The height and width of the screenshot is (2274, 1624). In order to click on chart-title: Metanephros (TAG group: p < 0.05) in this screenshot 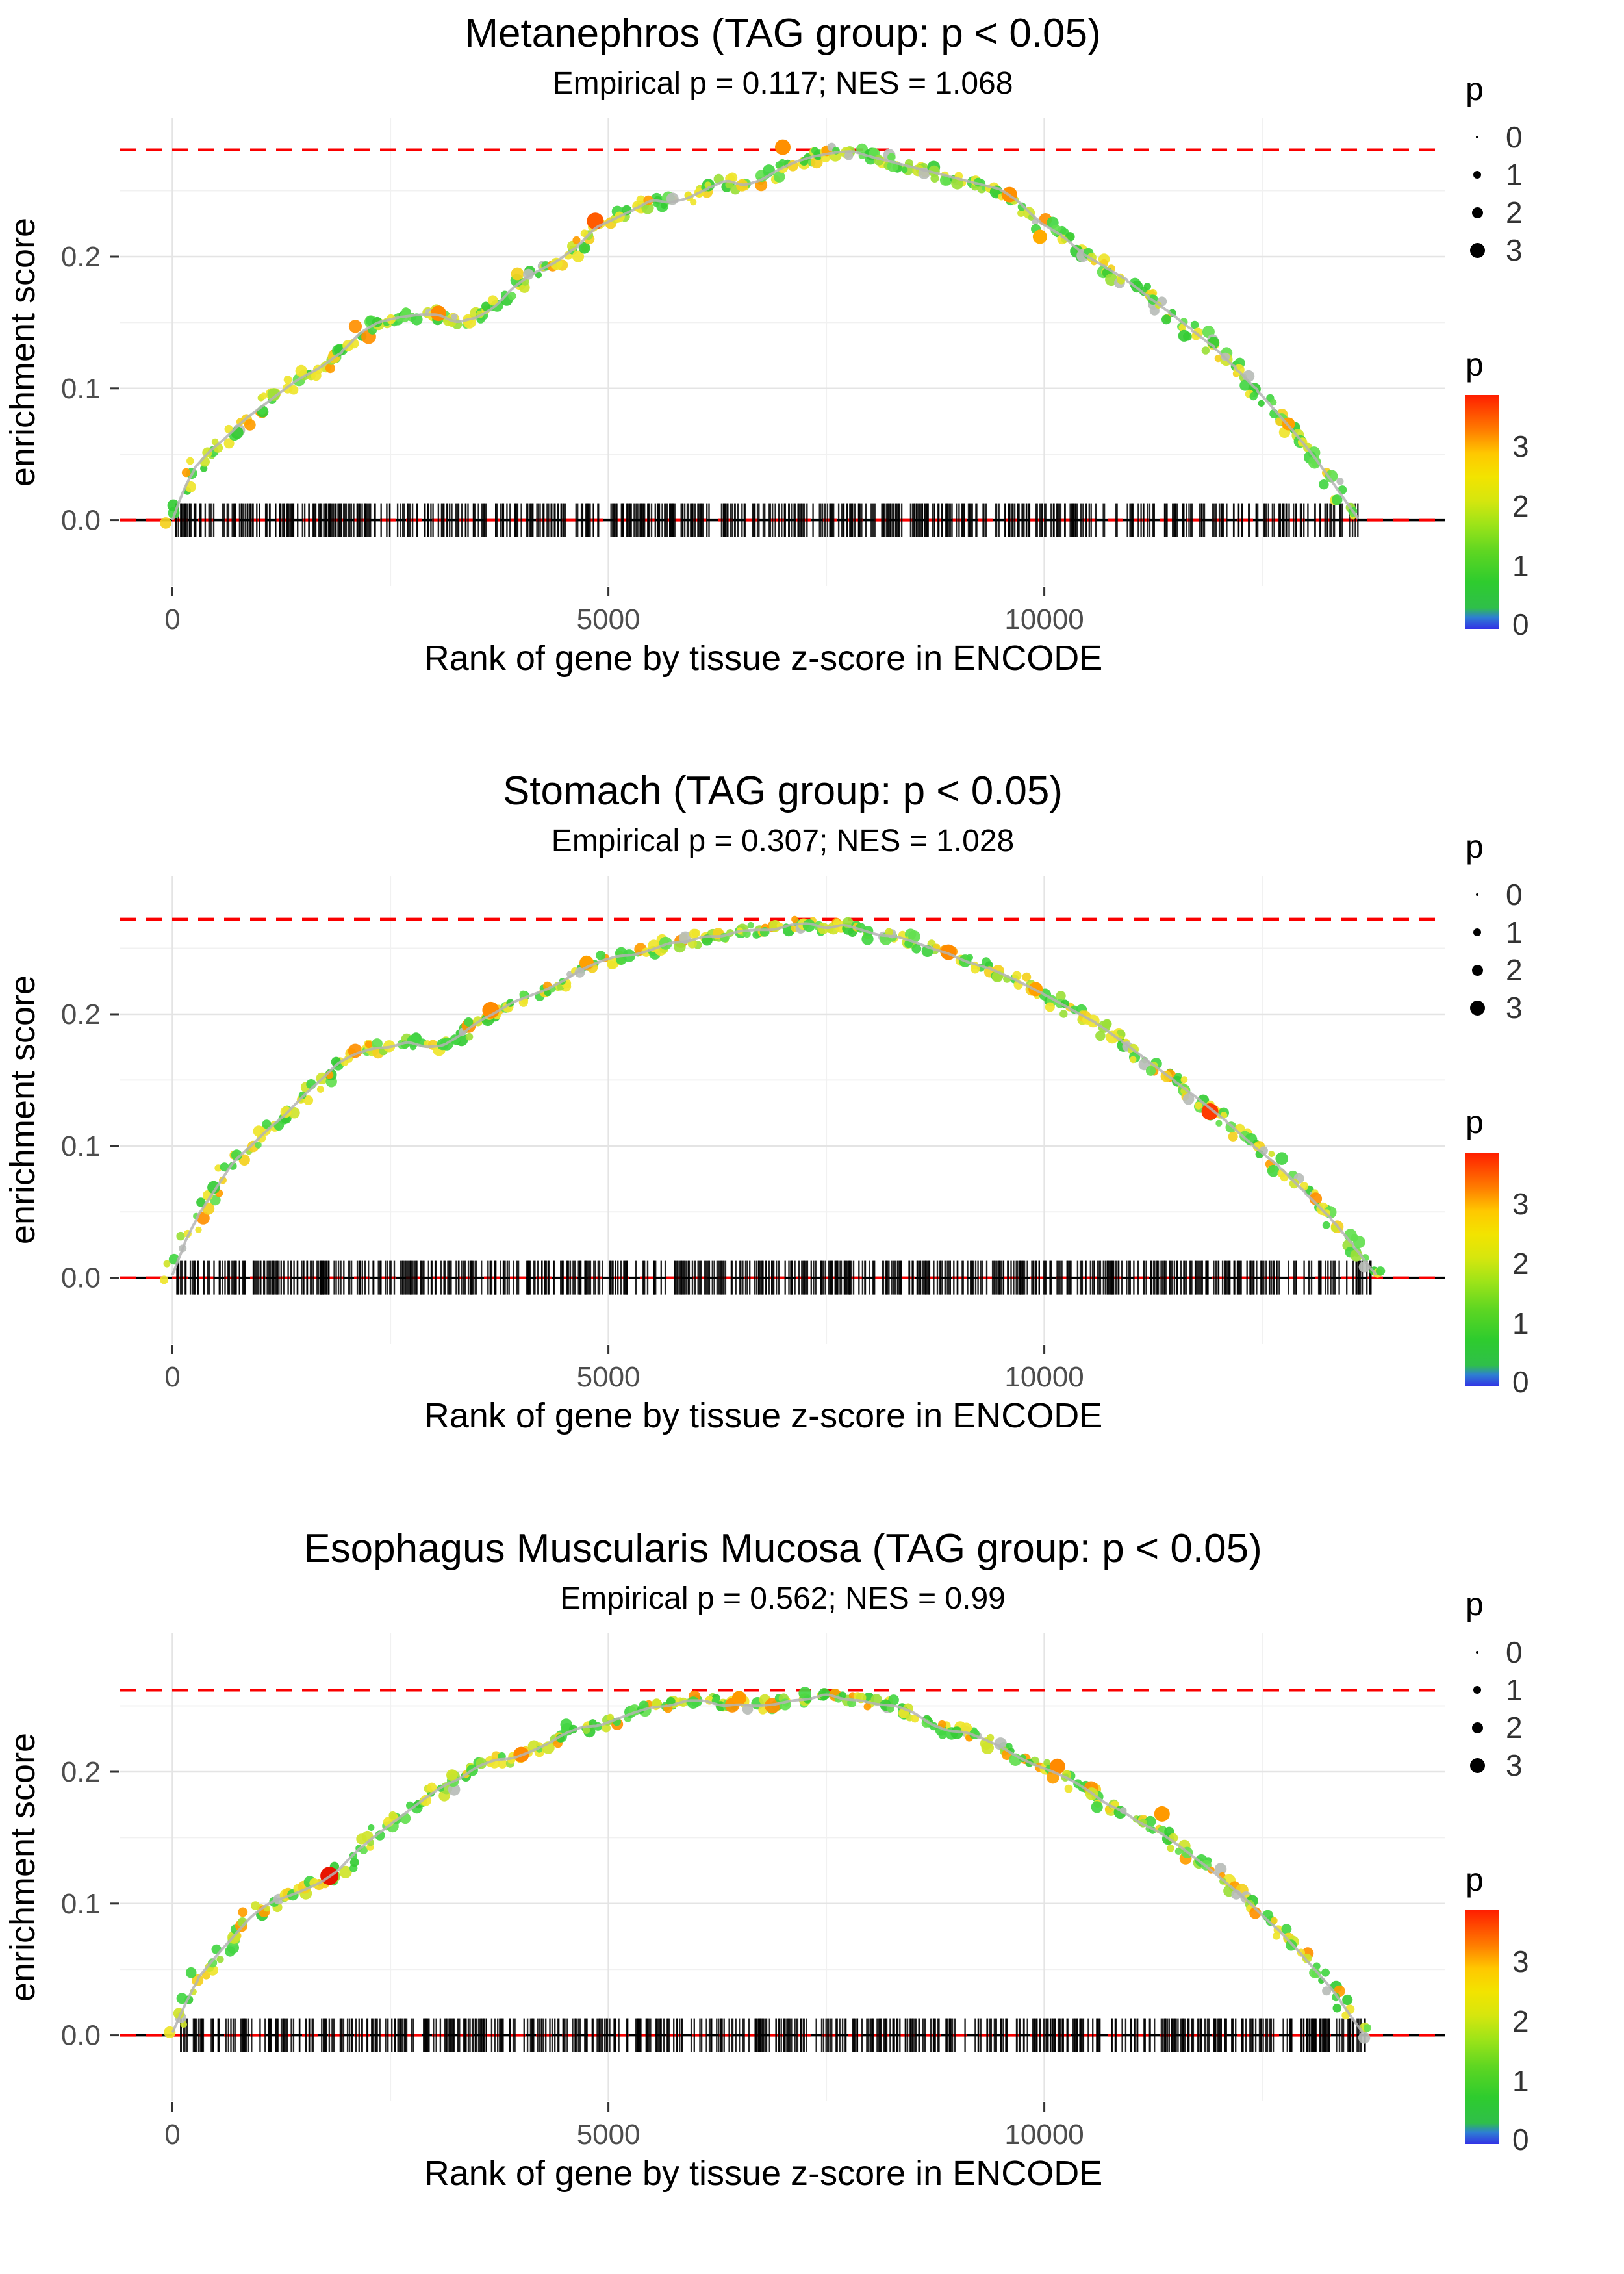, I will do `click(782, 33)`.